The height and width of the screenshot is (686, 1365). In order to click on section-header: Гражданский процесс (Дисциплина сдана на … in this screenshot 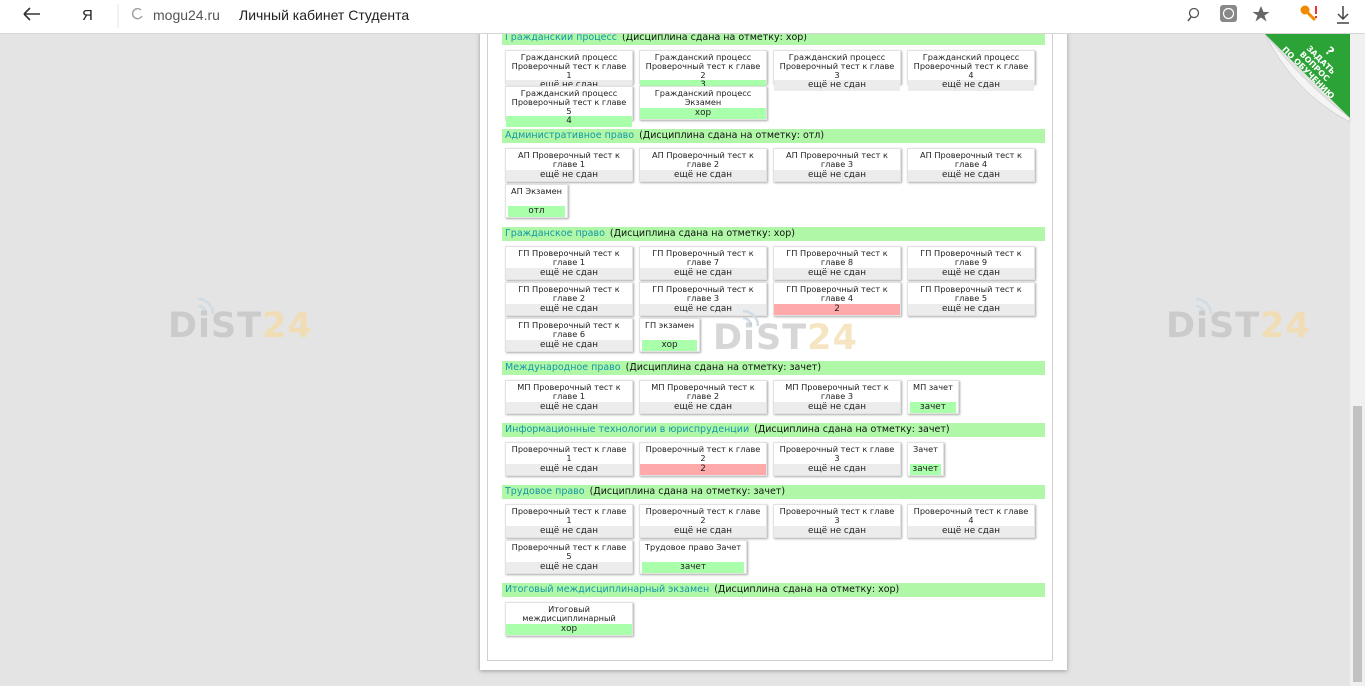, I will do `click(773, 38)`.